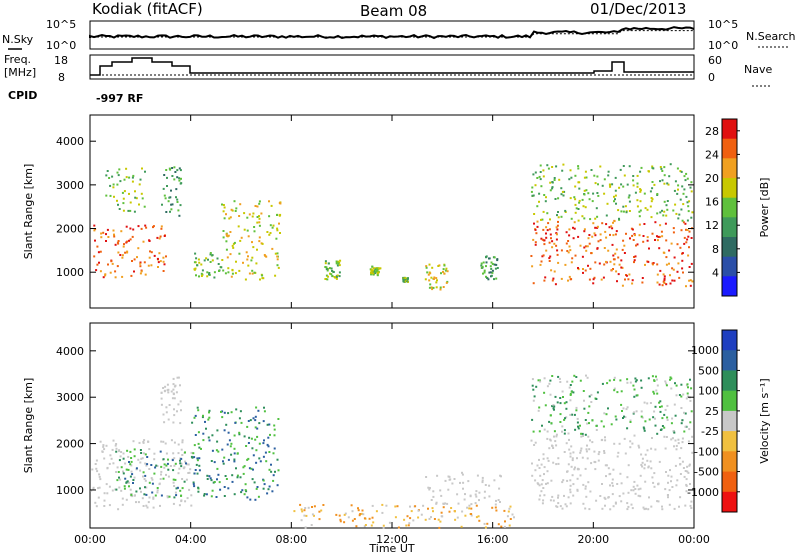 This screenshot has height=554, width=800. Describe the element at coordinates (764, 208) in the screenshot. I see `colorbar-label: Power [dB]` at that location.